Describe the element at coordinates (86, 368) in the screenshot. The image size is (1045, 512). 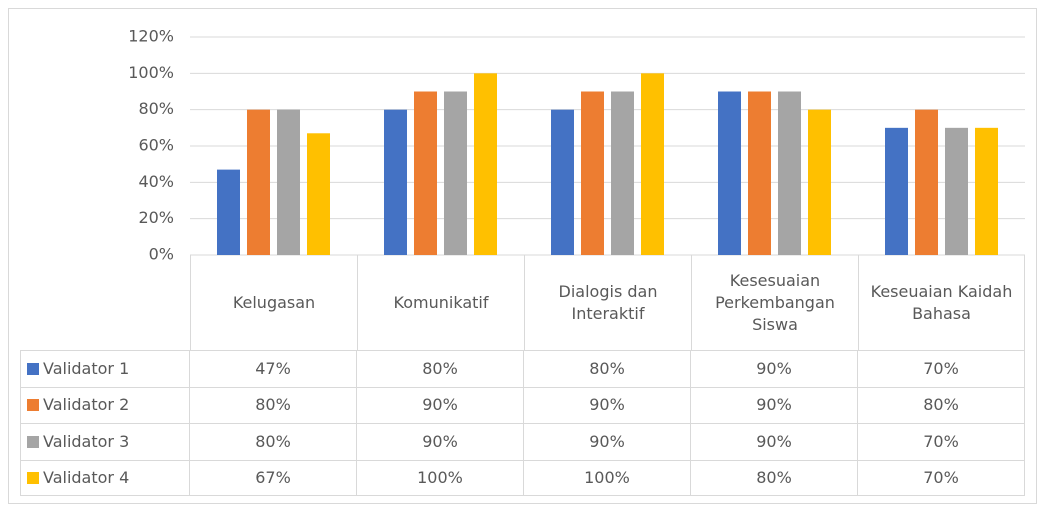
I see `legend-label: Validator 1` at that location.